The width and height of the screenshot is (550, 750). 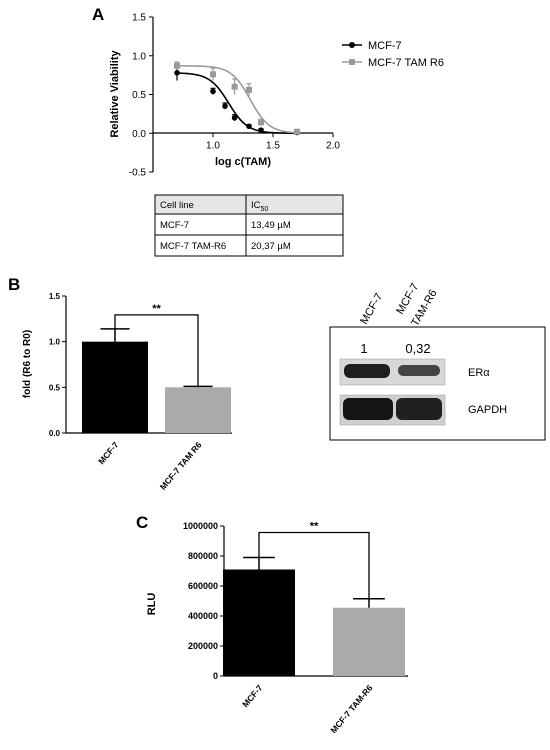 What do you see at coordinates (265, 209) in the screenshot?
I see `ic50-header-subscript: 50` at bounding box center [265, 209].